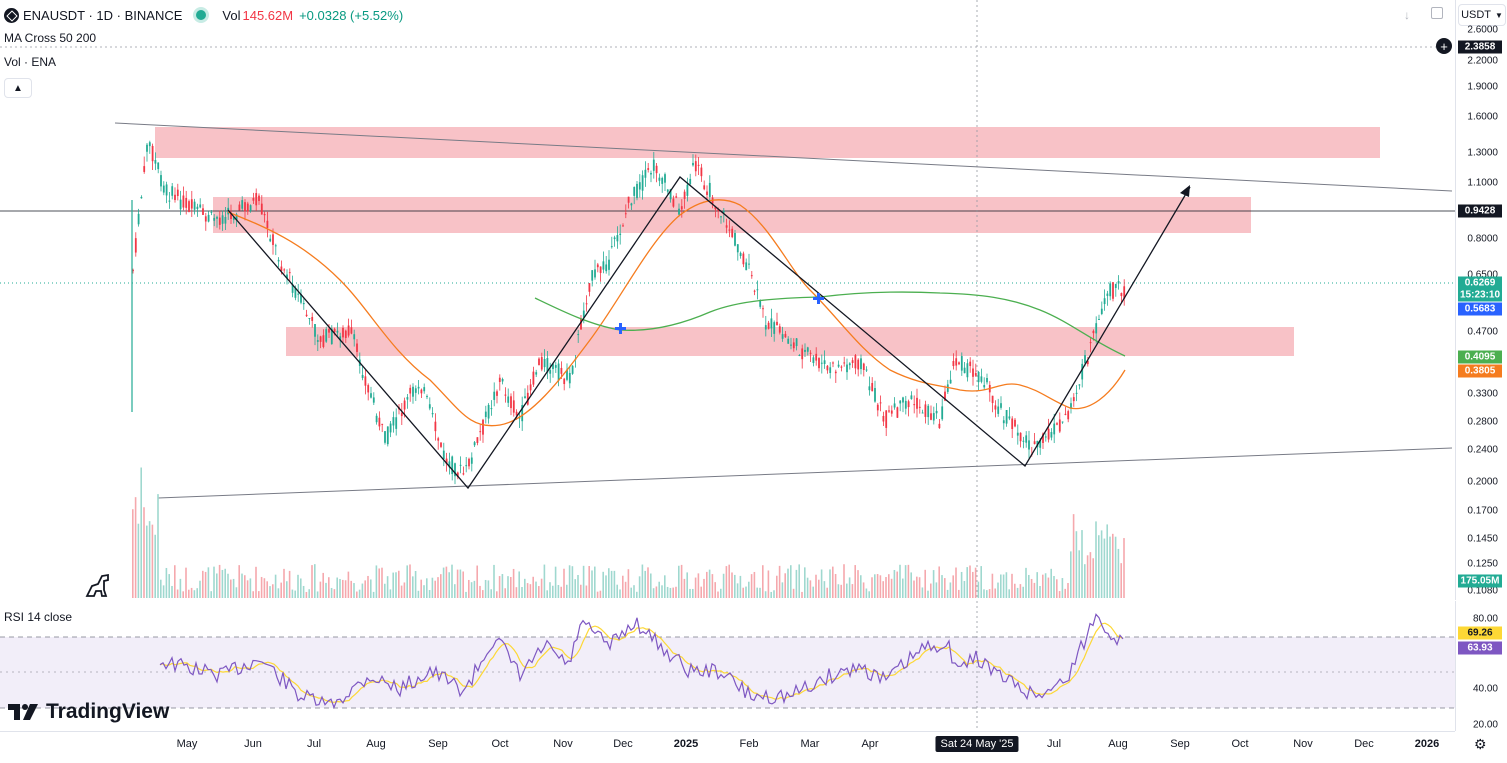 This screenshot has height=763, width=1507. What do you see at coordinates (231, 15) in the screenshot?
I see `volume-label: Vol` at bounding box center [231, 15].